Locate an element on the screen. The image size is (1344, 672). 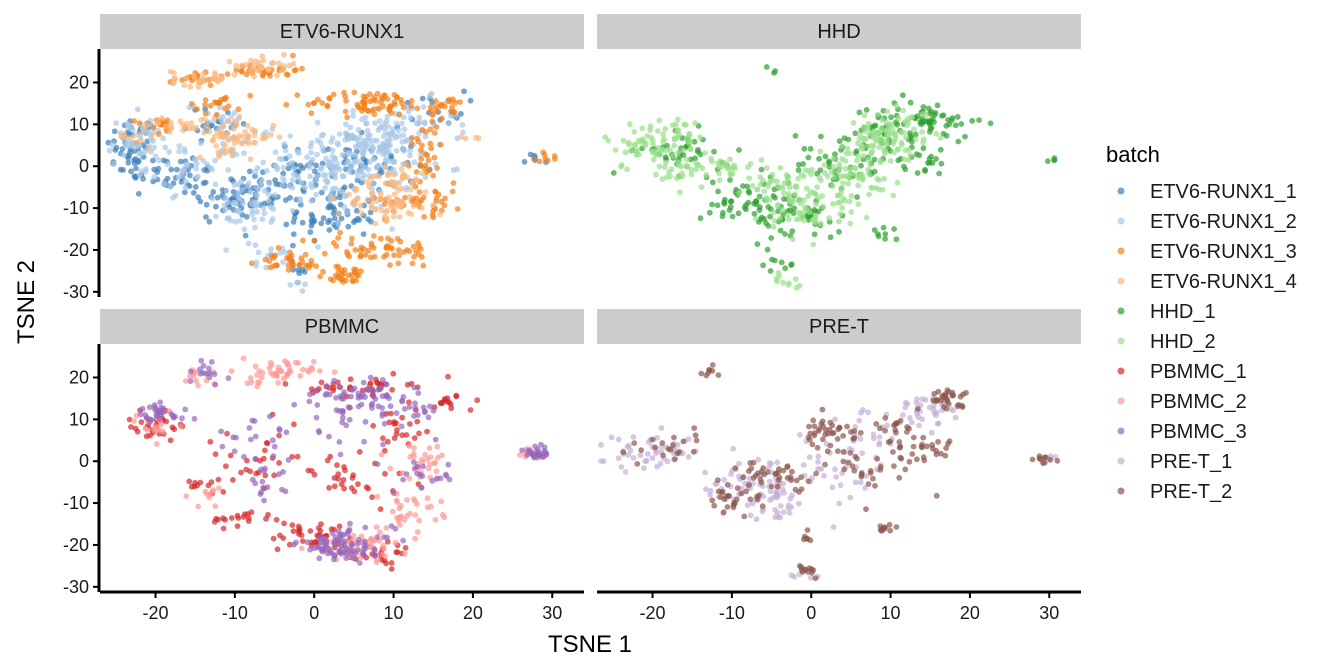
y-tick-label: -20 is located at coordinates (76, 250).